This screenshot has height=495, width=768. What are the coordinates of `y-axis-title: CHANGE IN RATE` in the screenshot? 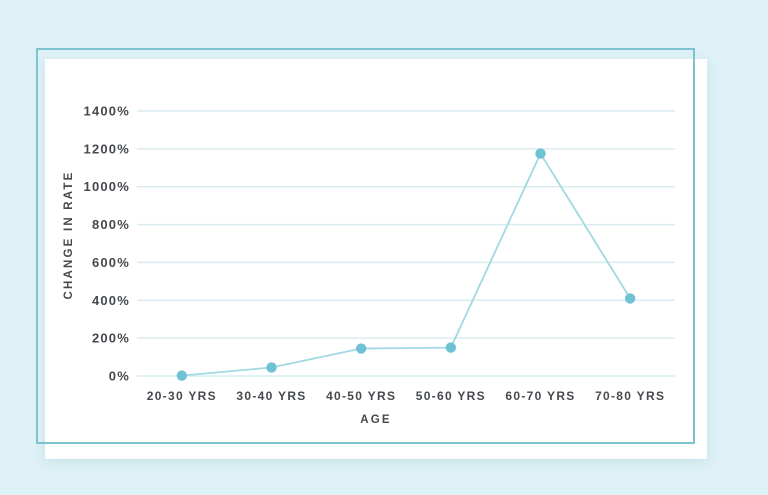 It's located at (69, 235).